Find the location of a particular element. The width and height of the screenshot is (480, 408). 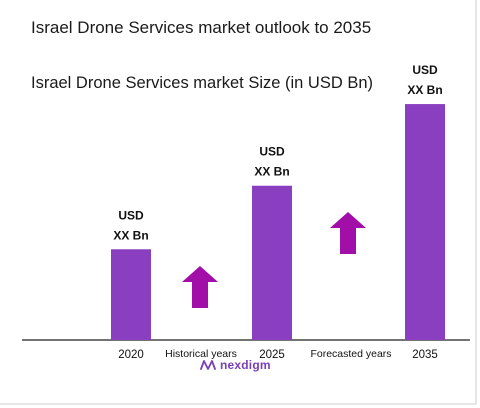

x-tick-label-2025: 2025 is located at coordinates (272, 355).